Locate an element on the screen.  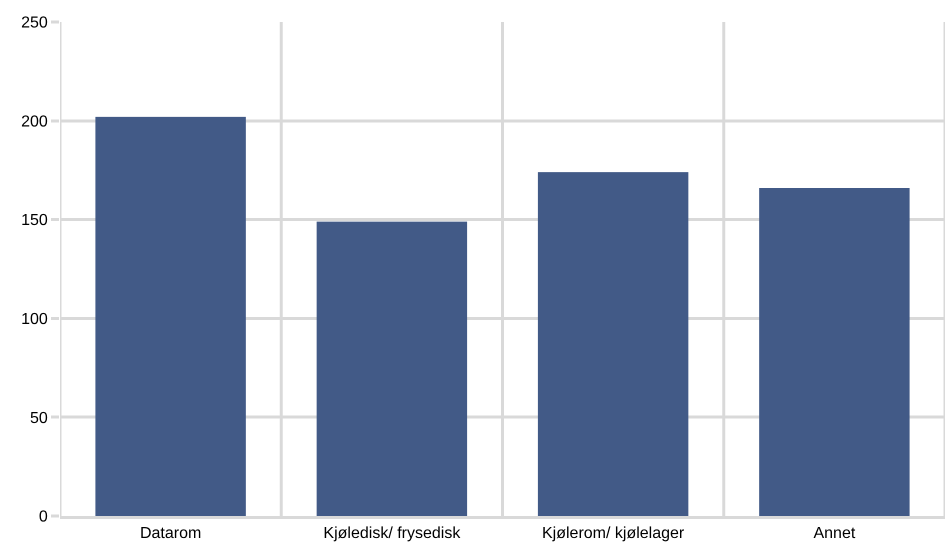
x-tick-label: Kjølerom/ kjølelager is located at coordinates (613, 533).